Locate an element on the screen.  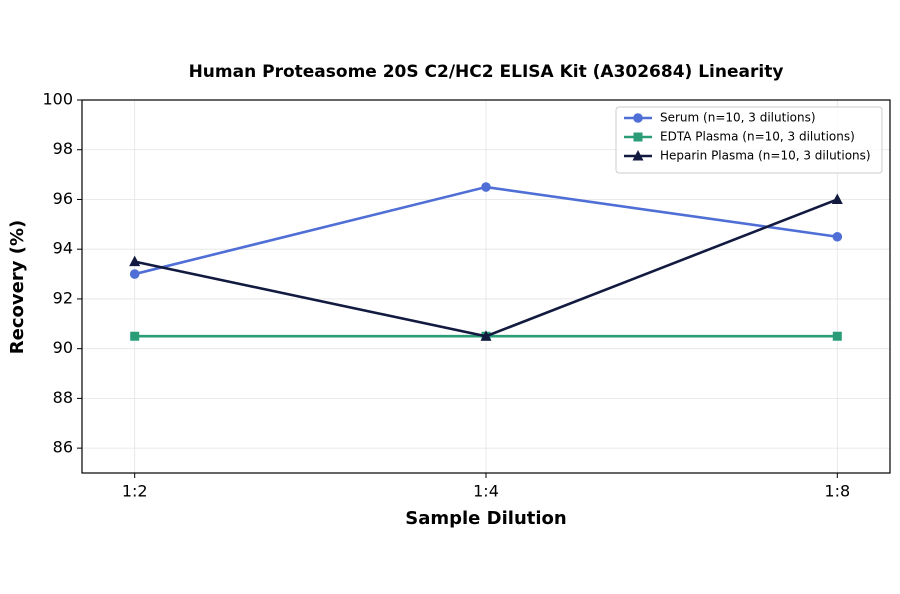
y-tick-label: 96 is located at coordinates (63, 198).